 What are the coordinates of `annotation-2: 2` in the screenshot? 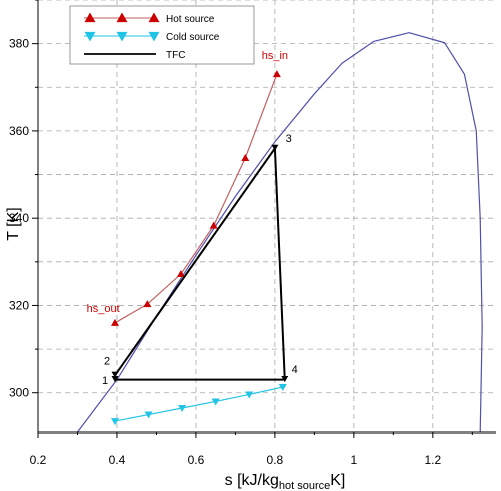 It's located at (107, 361).